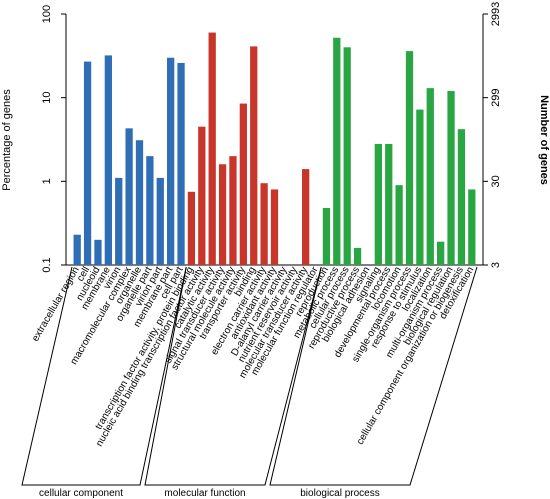  I want to click on y-left-tick-label: 1, so click(47, 181).